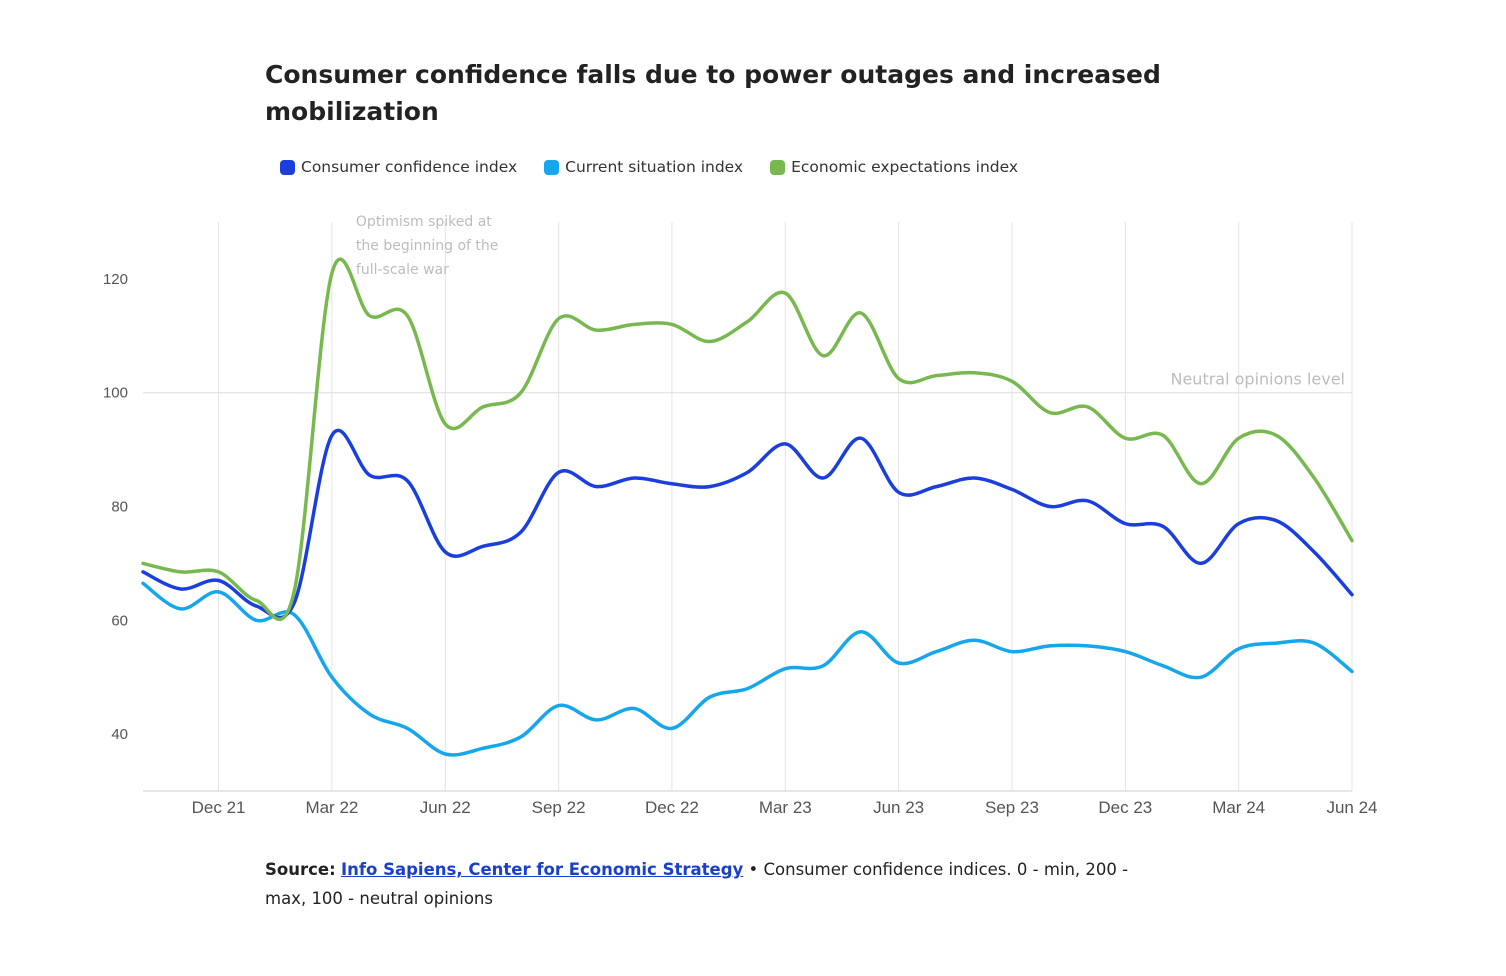 This screenshot has width=1506, height=976. Describe the element at coordinates (1351, 807) in the screenshot. I see `x-tick-label: Jun 24` at that location.